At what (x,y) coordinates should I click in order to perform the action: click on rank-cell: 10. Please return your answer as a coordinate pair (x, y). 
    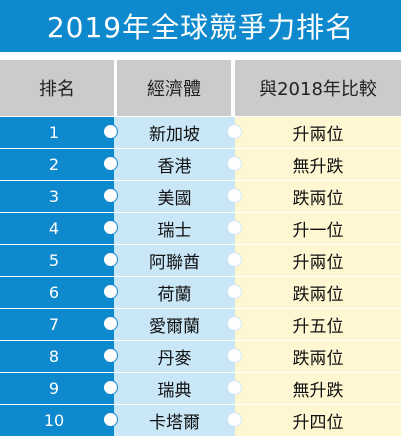
    Looking at the image, I should click on (57, 420).